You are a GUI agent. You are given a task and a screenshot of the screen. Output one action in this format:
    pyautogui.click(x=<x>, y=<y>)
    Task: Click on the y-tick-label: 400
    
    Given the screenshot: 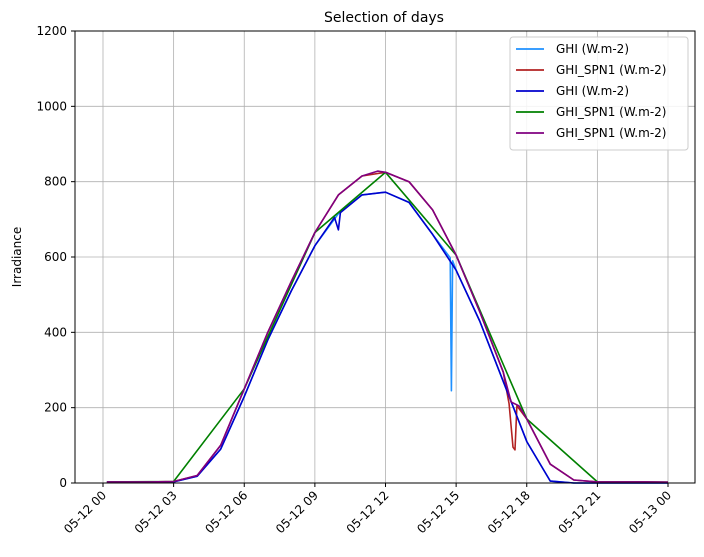 What is the action you would take?
    pyautogui.click(x=55, y=332)
    